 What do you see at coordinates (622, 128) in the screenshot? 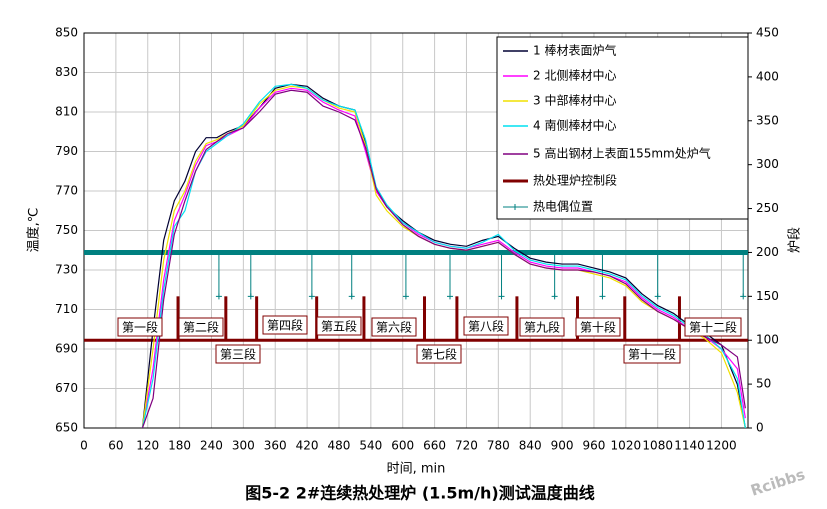
I see `legend-box` at bounding box center [622, 128].